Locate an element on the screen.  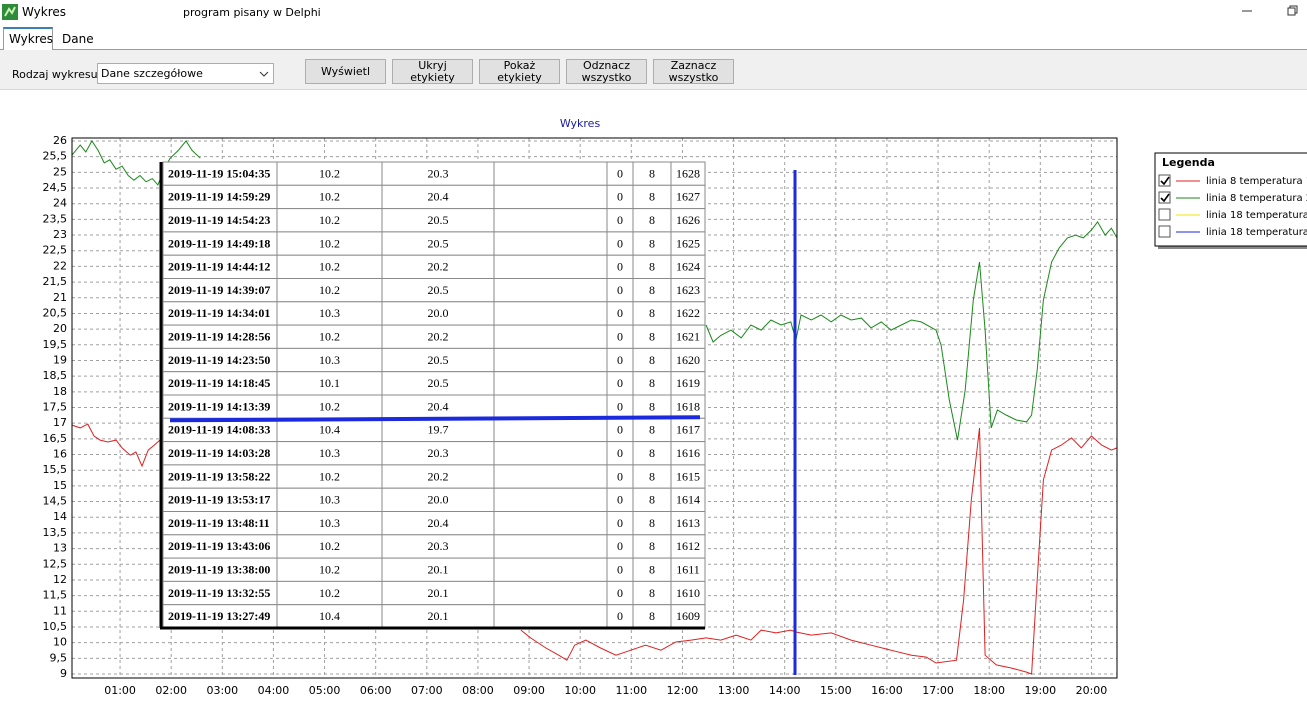
table-text: 1622 is located at coordinates (688, 313).